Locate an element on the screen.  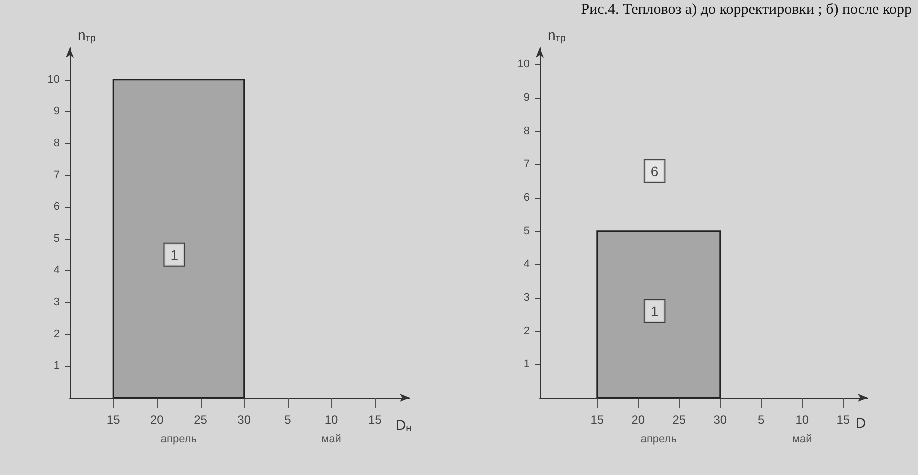
chart-title: Рис.4. Тепловоз а) до корректировки ; б) после корр is located at coordinates (746, 10).